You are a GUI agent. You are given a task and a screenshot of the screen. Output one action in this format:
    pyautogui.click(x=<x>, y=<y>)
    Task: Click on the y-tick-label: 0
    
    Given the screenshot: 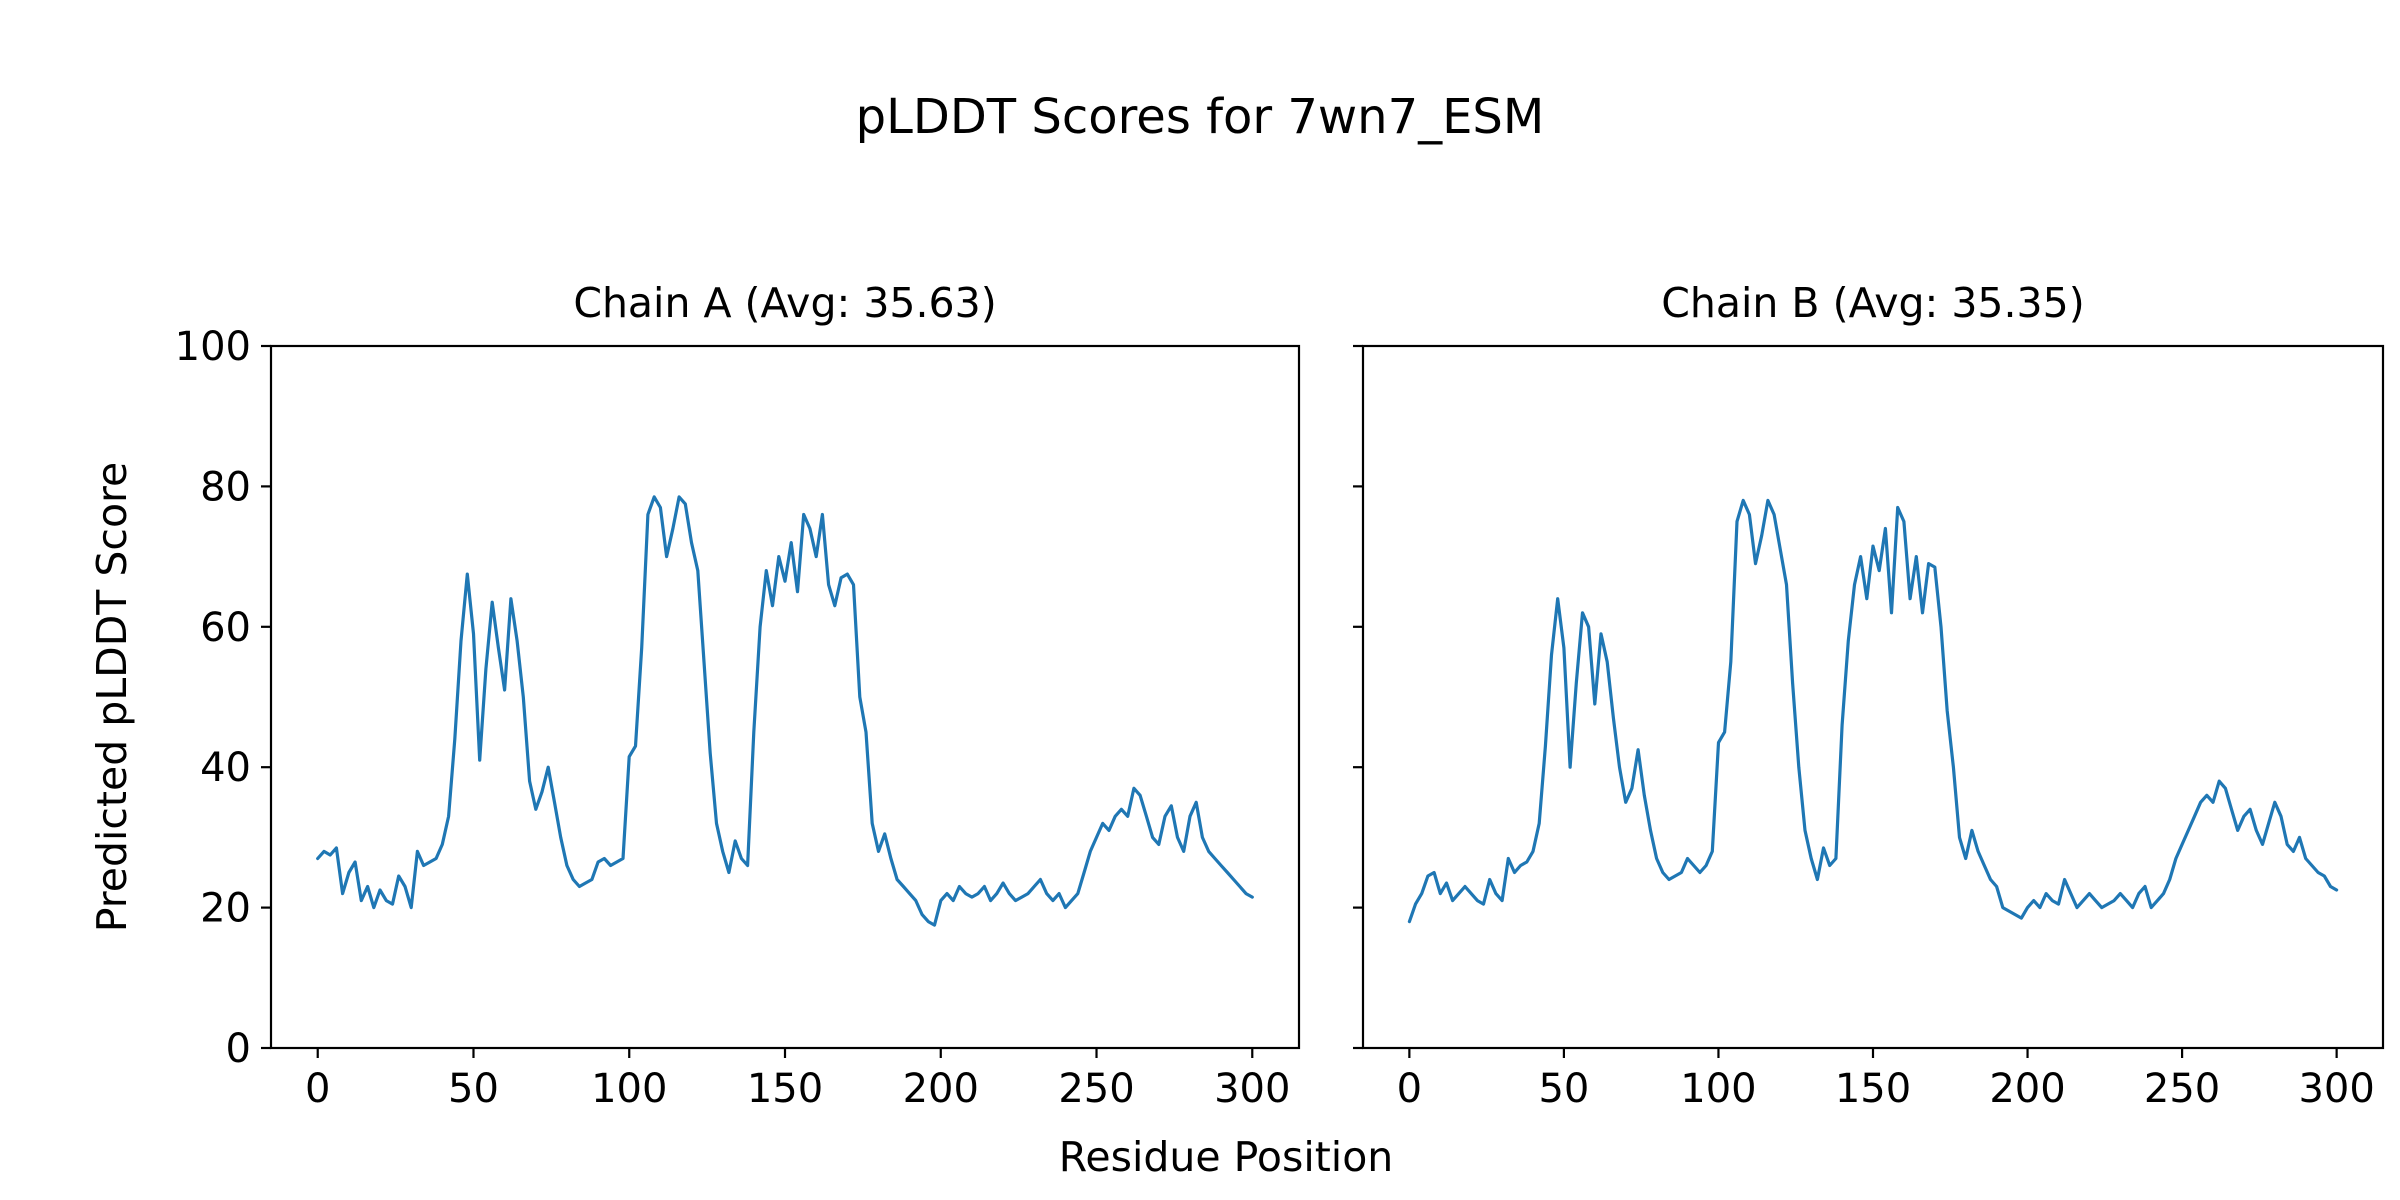 What is the action you would take?
    pyautogui.click(x=238, y=1049)
    